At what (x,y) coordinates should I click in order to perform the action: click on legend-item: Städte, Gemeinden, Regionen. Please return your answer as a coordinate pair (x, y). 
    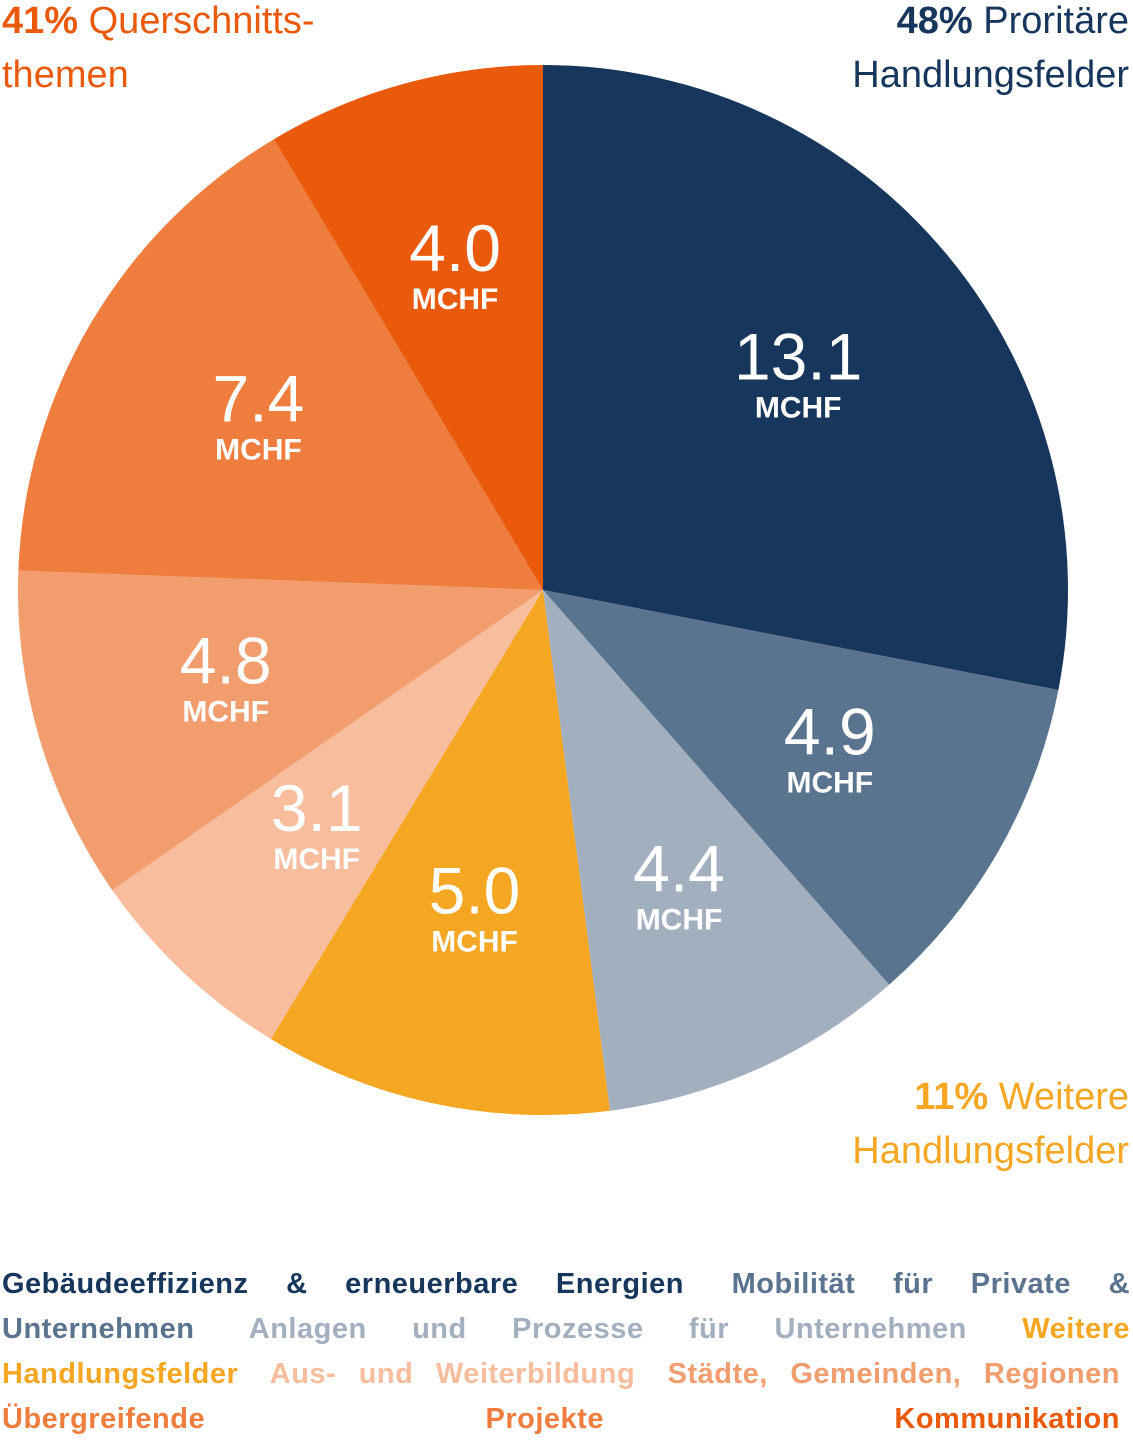
    Looking at the image, I should click on (893, 1374).